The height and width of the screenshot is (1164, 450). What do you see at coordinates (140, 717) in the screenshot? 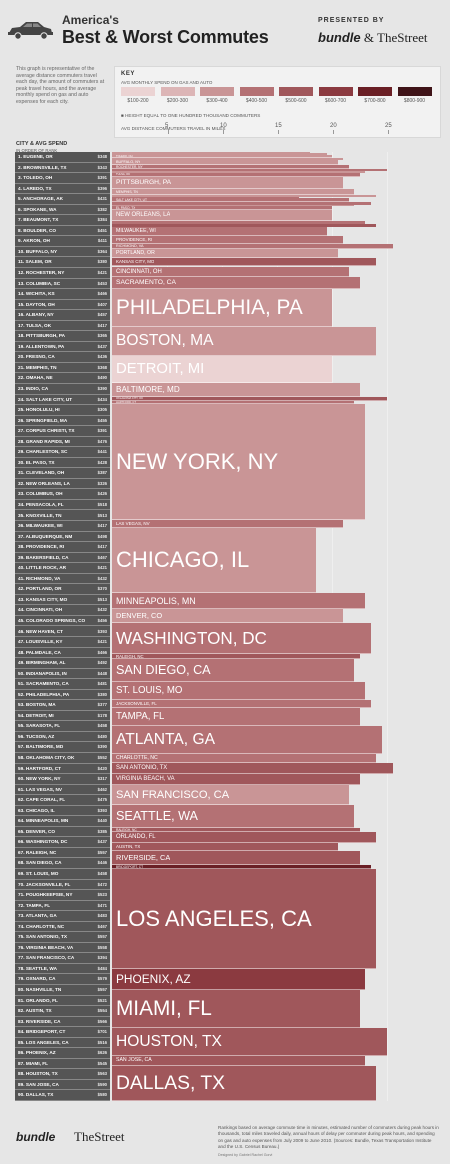
I see `bar-city-label: TAMPA, FL` at bounding box center [140, 717].